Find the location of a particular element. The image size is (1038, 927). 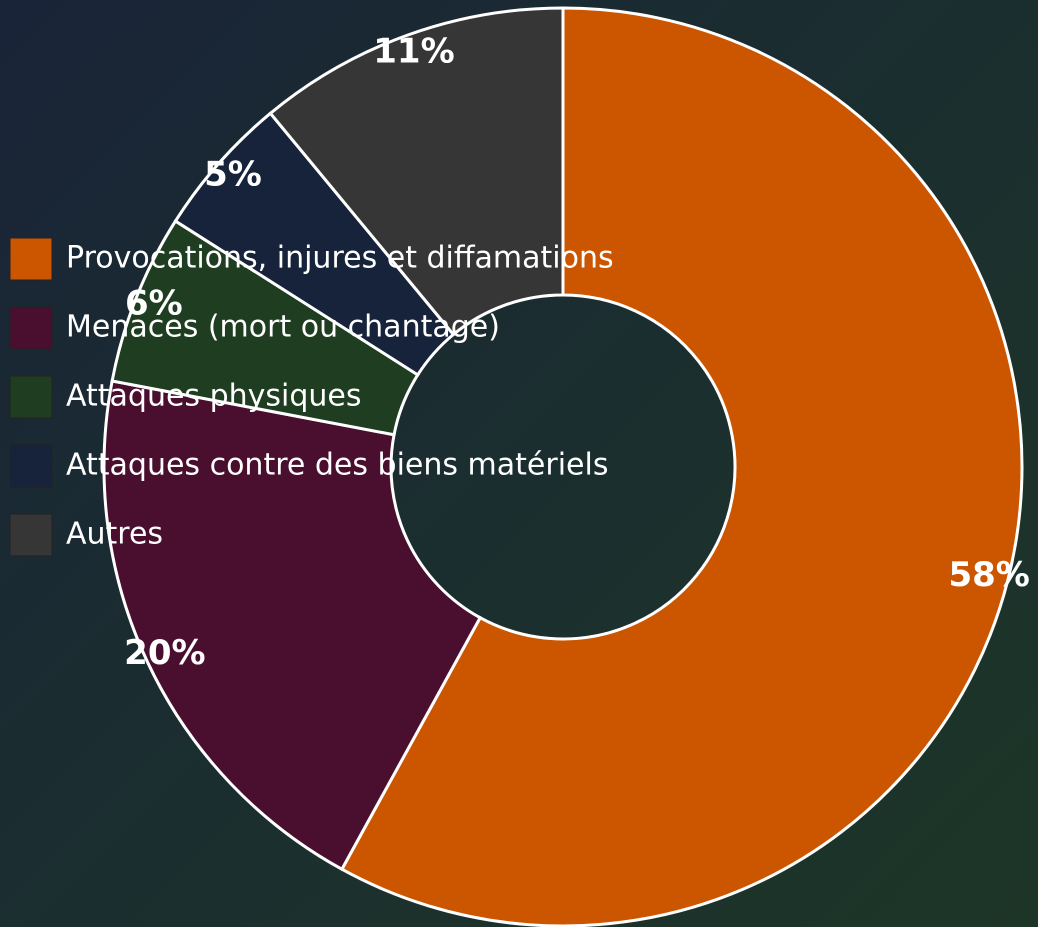

value-label: 11% is located at coordinates (413, 52).